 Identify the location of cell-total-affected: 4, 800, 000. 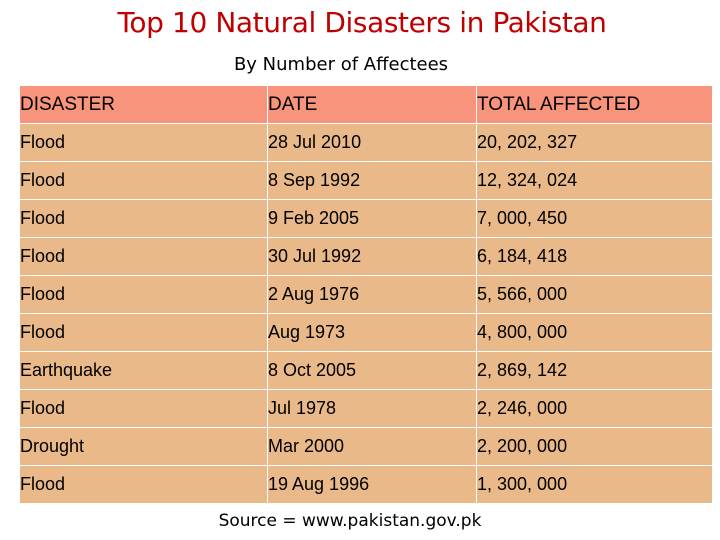
(594, 332).